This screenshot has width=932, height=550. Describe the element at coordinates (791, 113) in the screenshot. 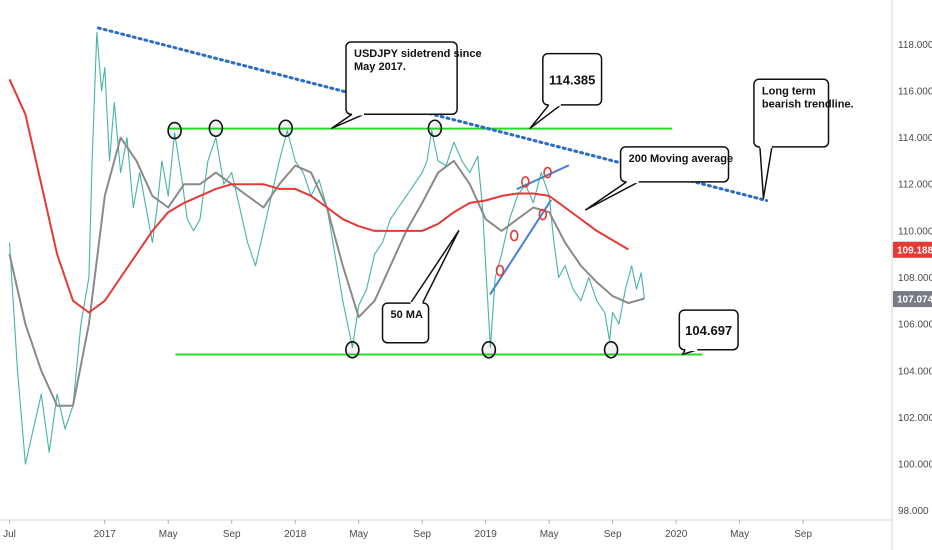

I see `callout-long-term-box` at that location.